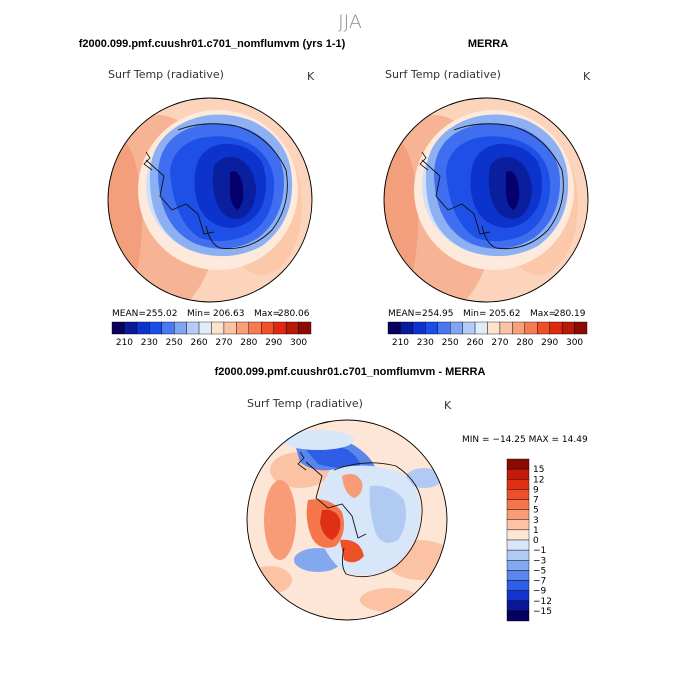 This screenshot has height=700, width=700. What do you see at coordinates (294, 314) in the screenshot?
I see `model-stats-max: 280.06` at bounding box center [294, 314].